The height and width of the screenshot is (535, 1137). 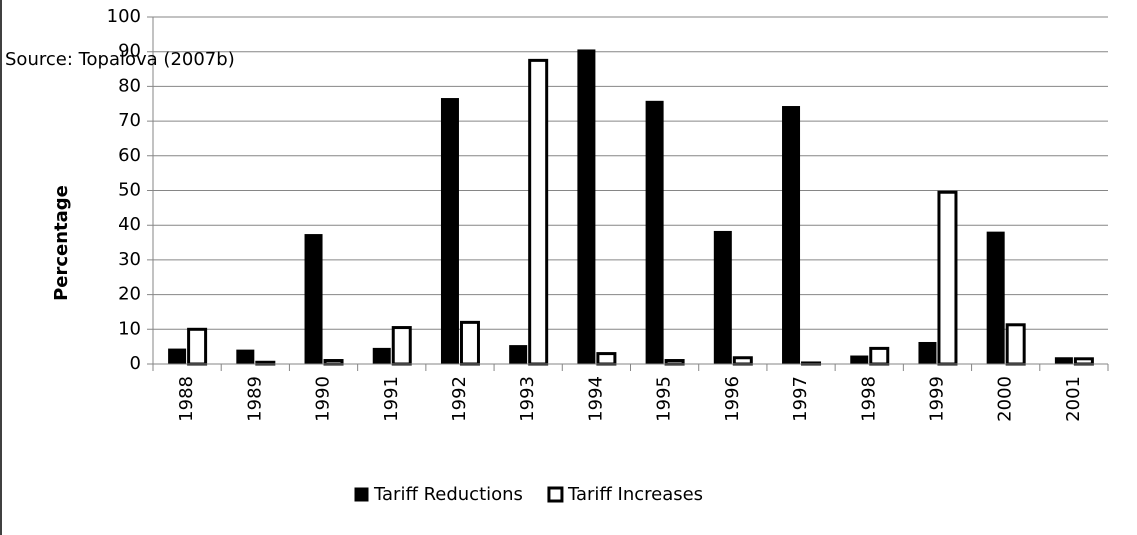 What do you see at coordinates (135, 363) in the screenshot?
I see `y-tick-label: 0` at bounding box center [135, 363].